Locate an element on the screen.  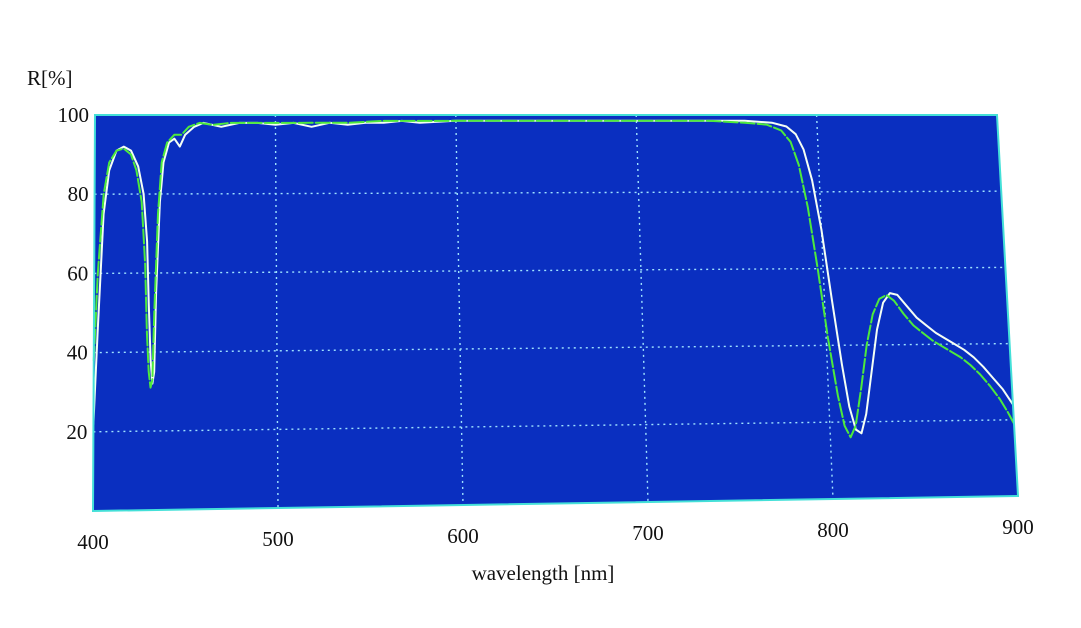
y-tick-labels: 100 80 60 40 20 is located at coordinates (74, 273).